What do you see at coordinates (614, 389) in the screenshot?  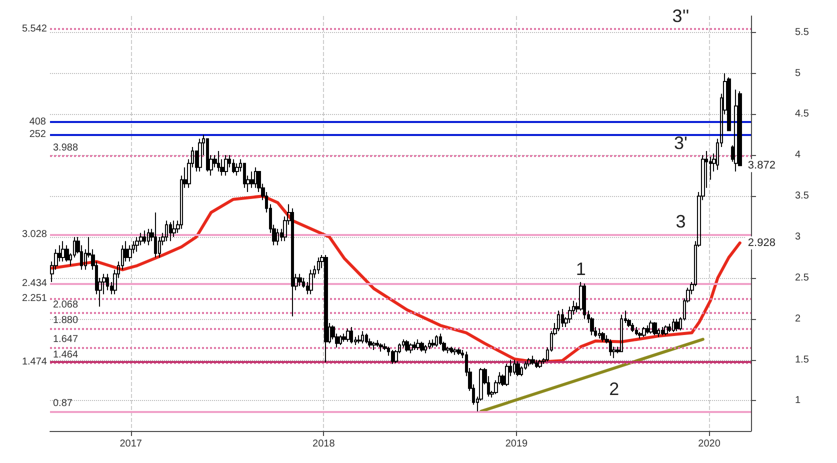 I see `annotation: 2` at bounding box center [614, 389].